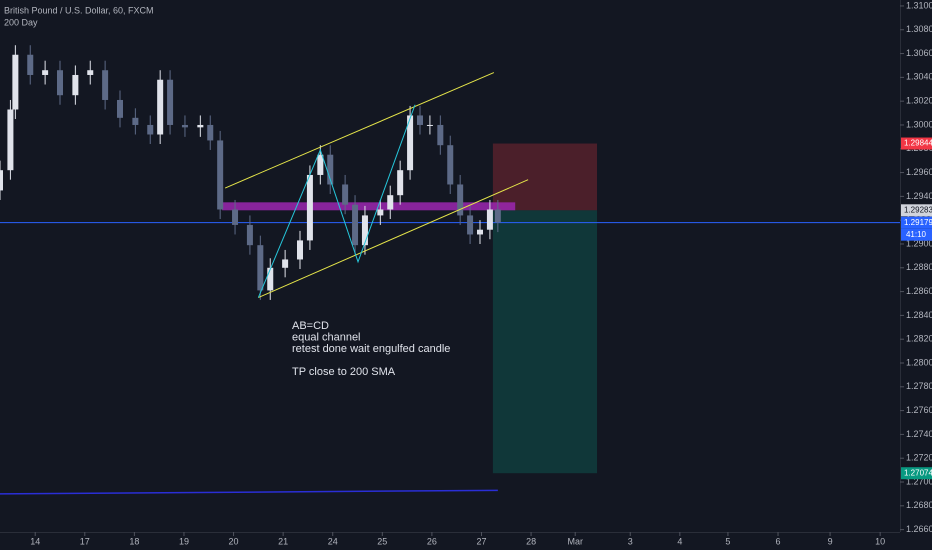  I want to click on stop-price-tag-bg, so click(916, 143).